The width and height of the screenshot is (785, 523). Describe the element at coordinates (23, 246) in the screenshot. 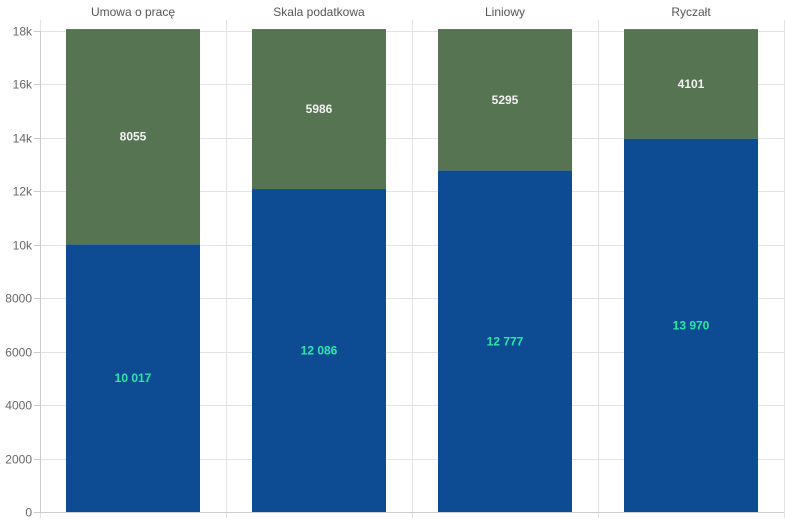

I see `y-tick-label: 10k` at that location.